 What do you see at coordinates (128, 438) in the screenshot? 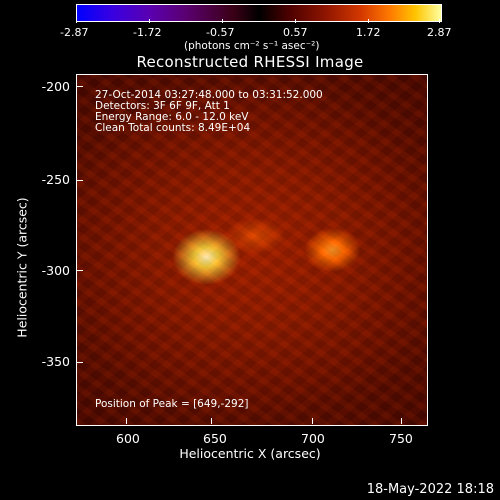
I see `x-tick-label: 600` at bounding box center [128, 438].